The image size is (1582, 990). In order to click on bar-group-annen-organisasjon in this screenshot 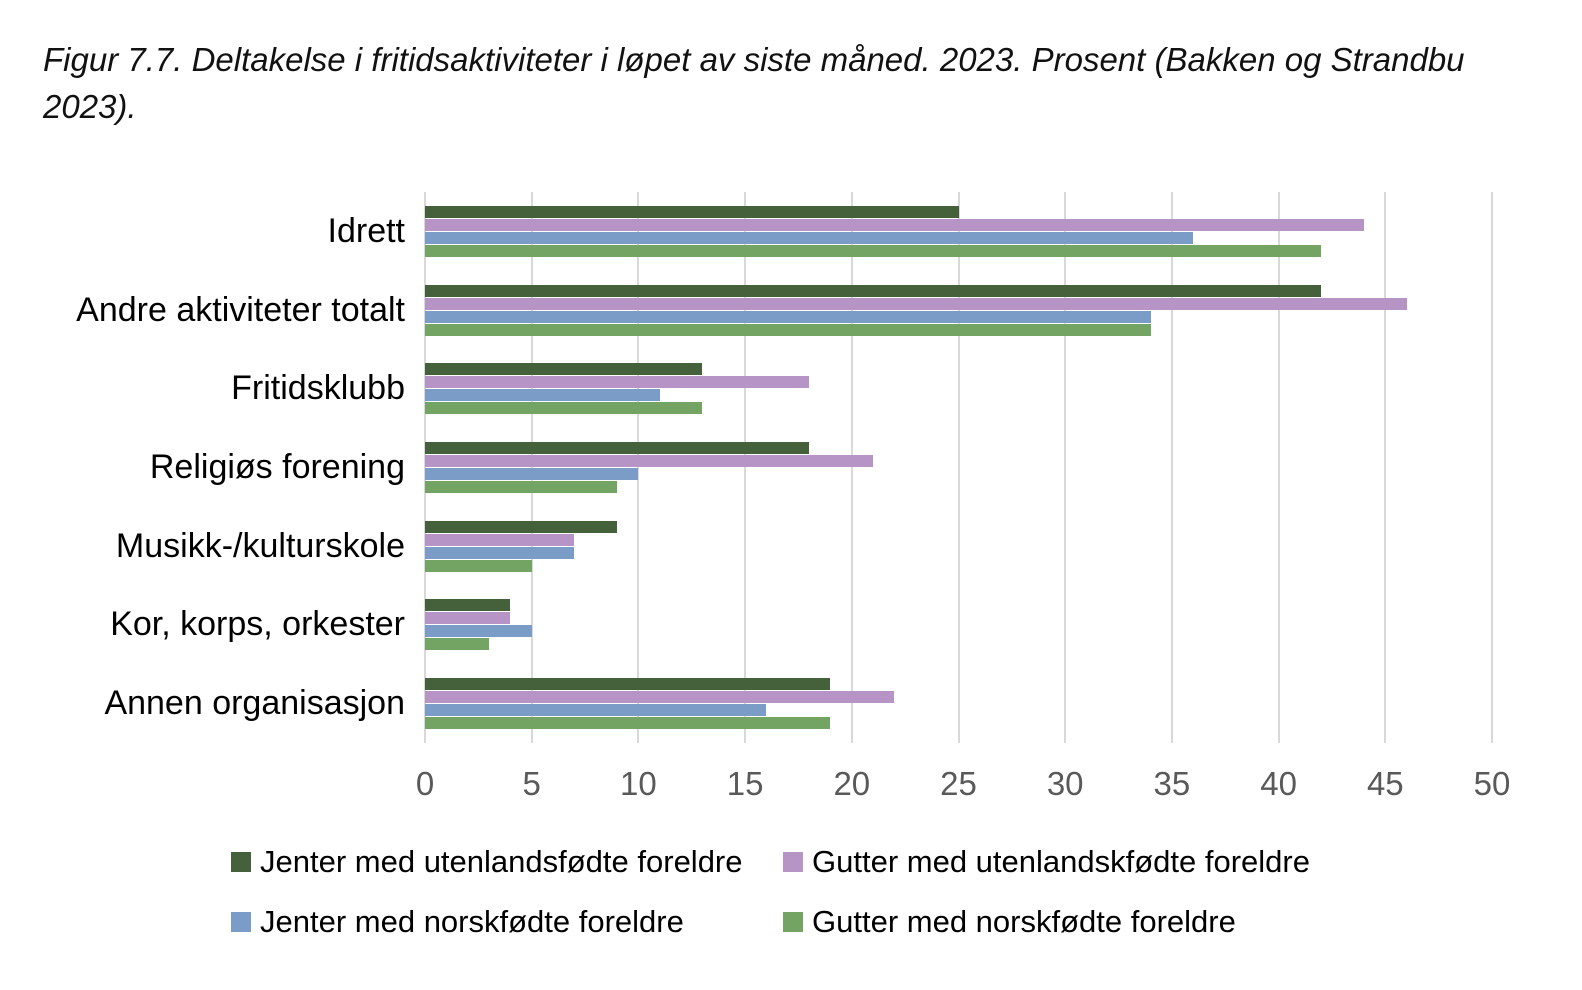, I will do `click(958, 703)`.